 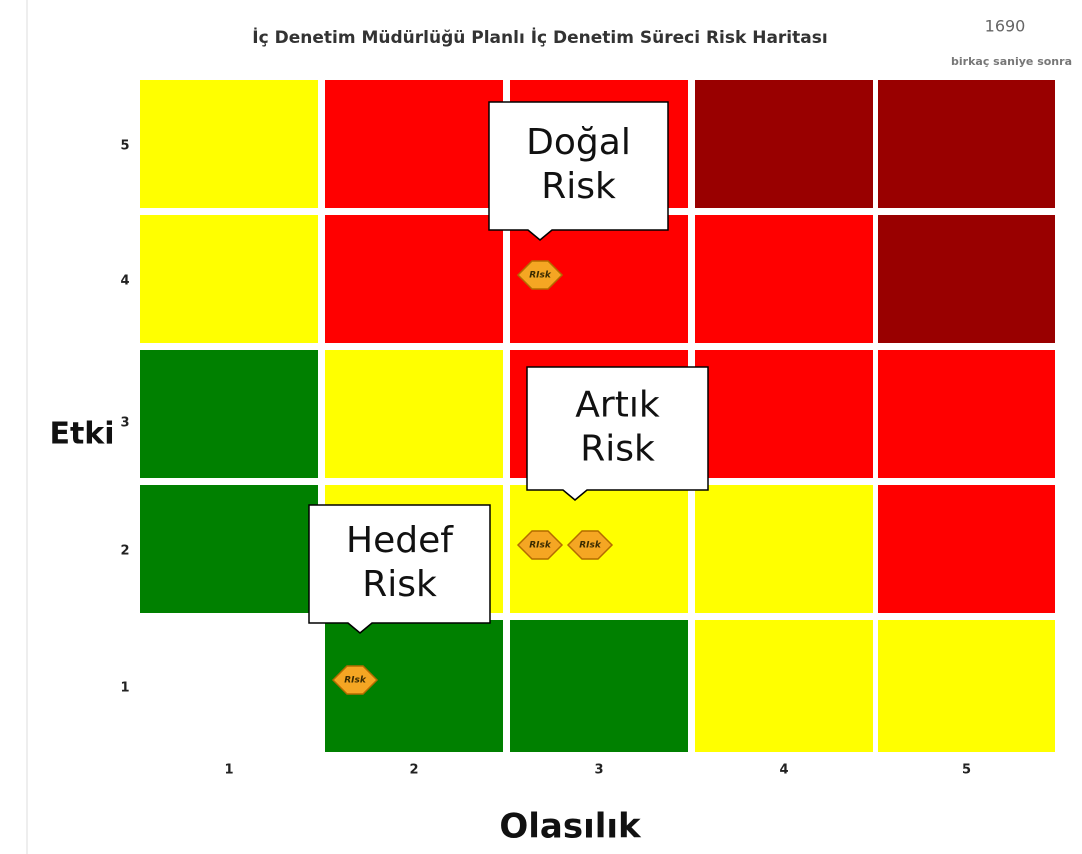 I want to click on callout-text: Hedef, so click(x=400, y=540).